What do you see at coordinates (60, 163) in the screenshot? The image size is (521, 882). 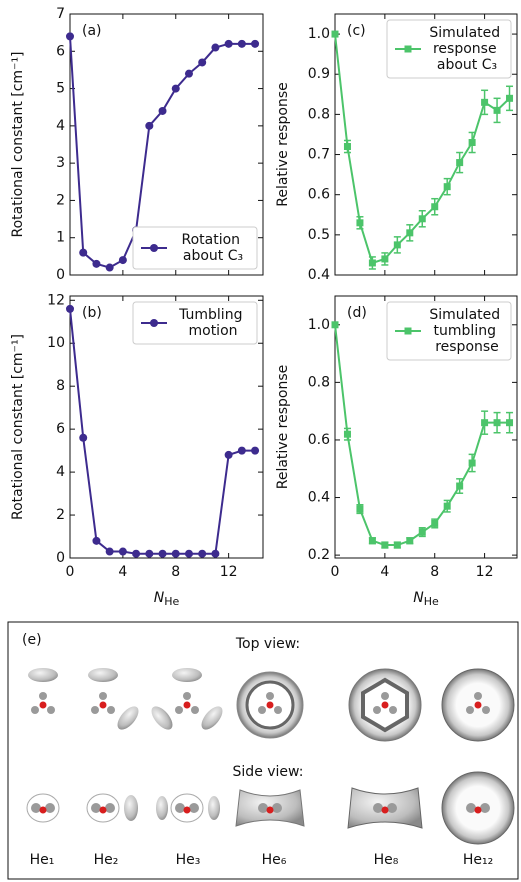 I see `y-tick-label: 3` at bounding box center [60, 163].